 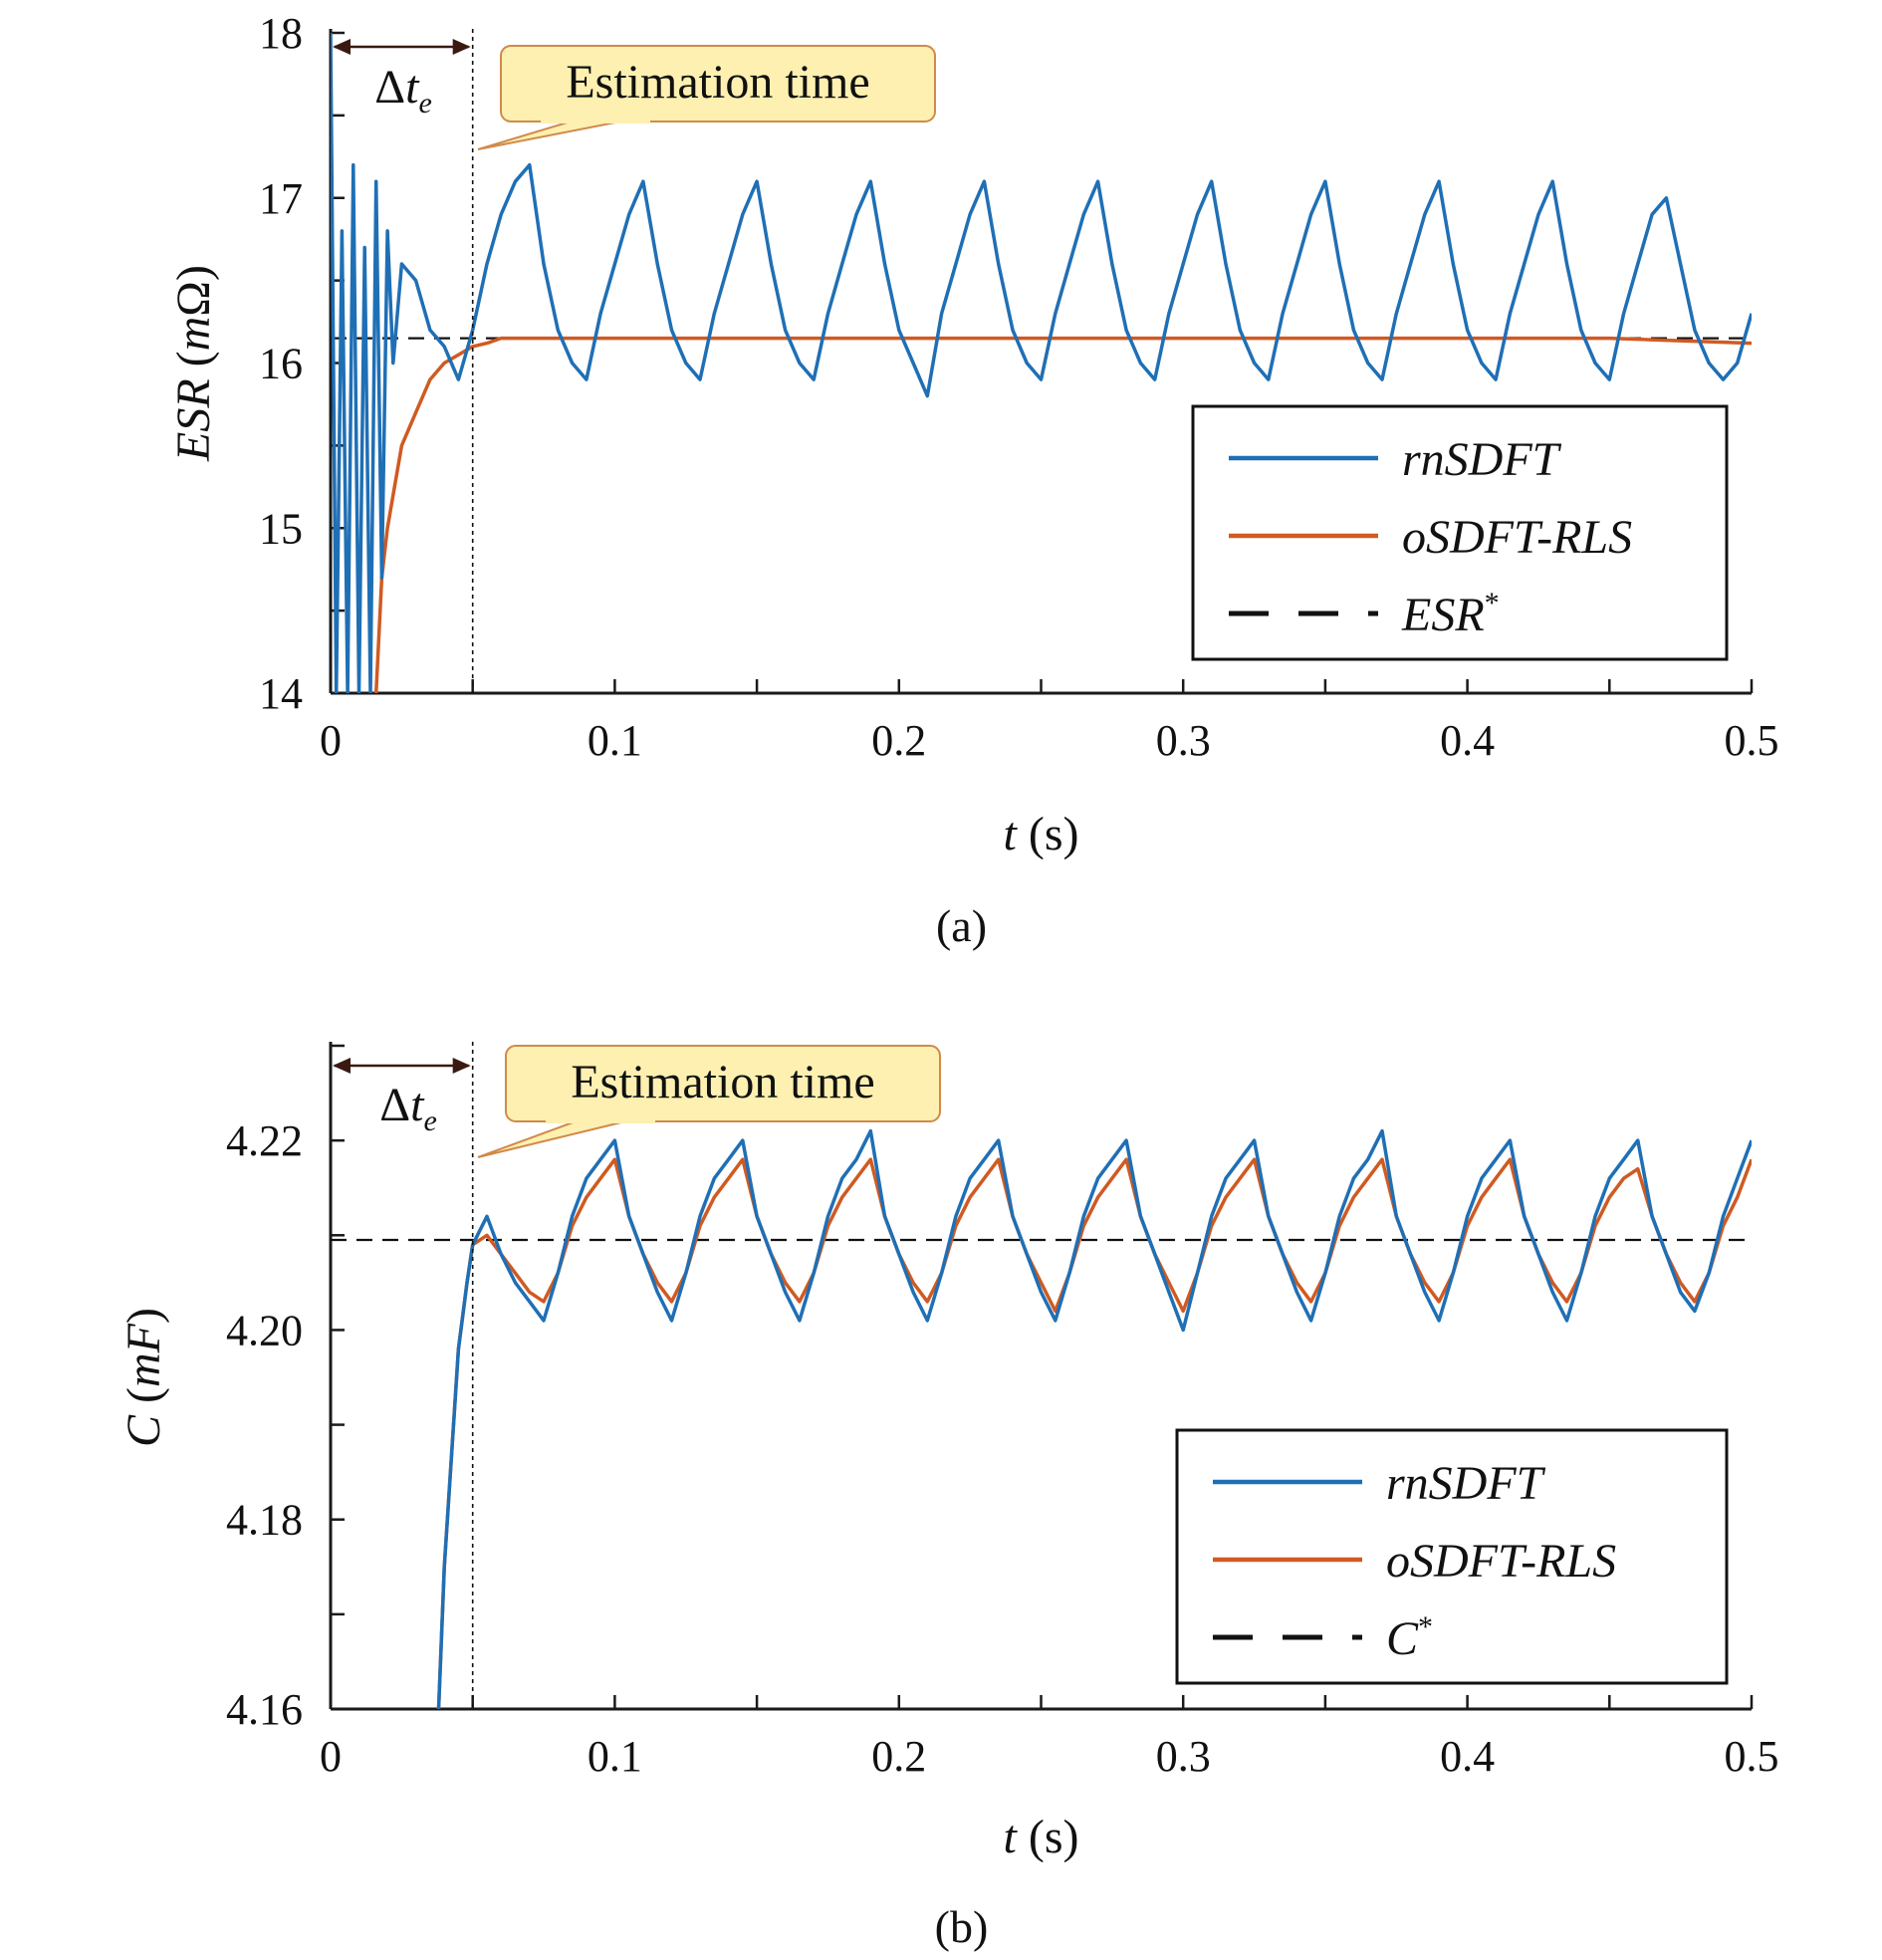 What do you see at coordinates (264, 1330) in the screenshot?
I see `y-tick-label: 4.20` at bounding box center [264, 1330].